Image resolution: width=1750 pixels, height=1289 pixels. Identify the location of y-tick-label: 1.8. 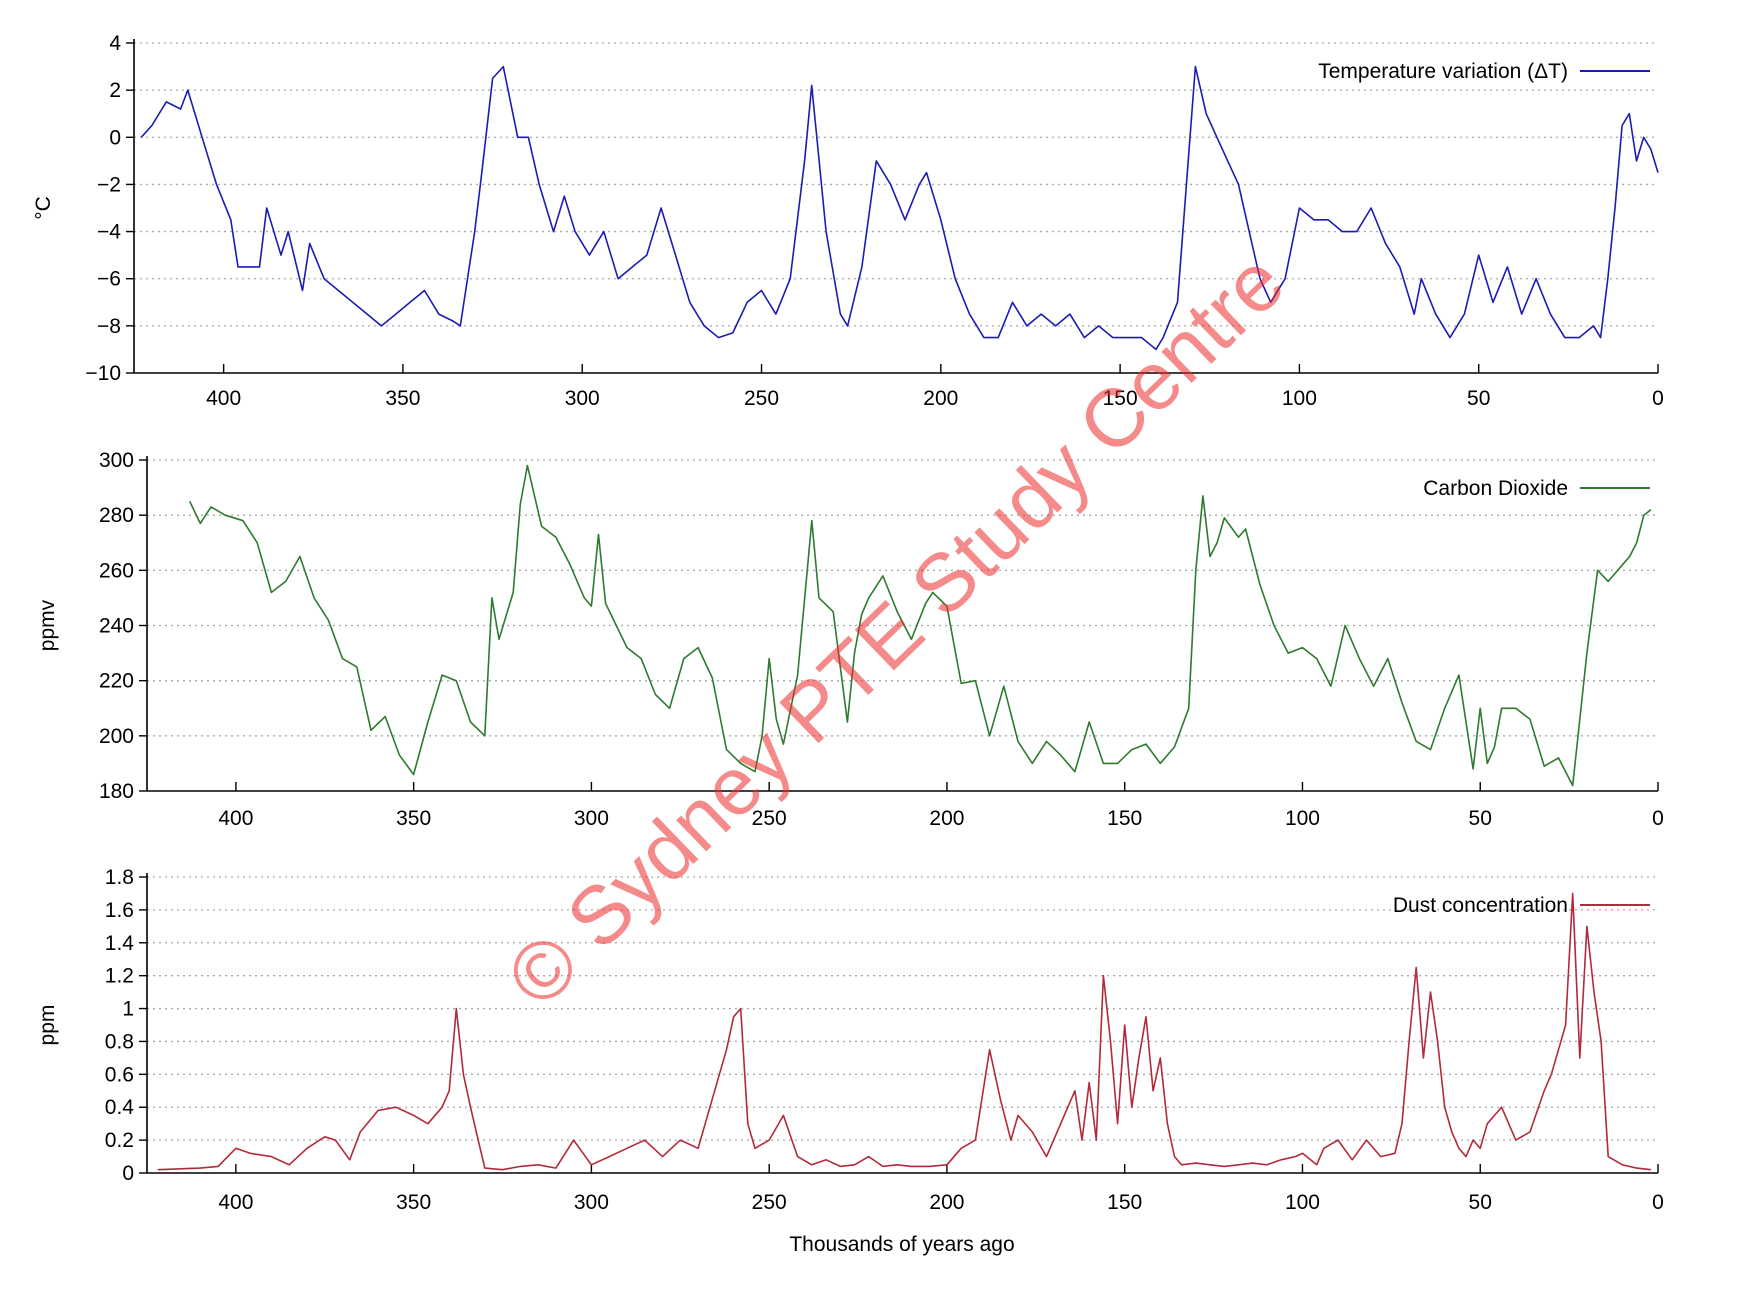
(119, 877).